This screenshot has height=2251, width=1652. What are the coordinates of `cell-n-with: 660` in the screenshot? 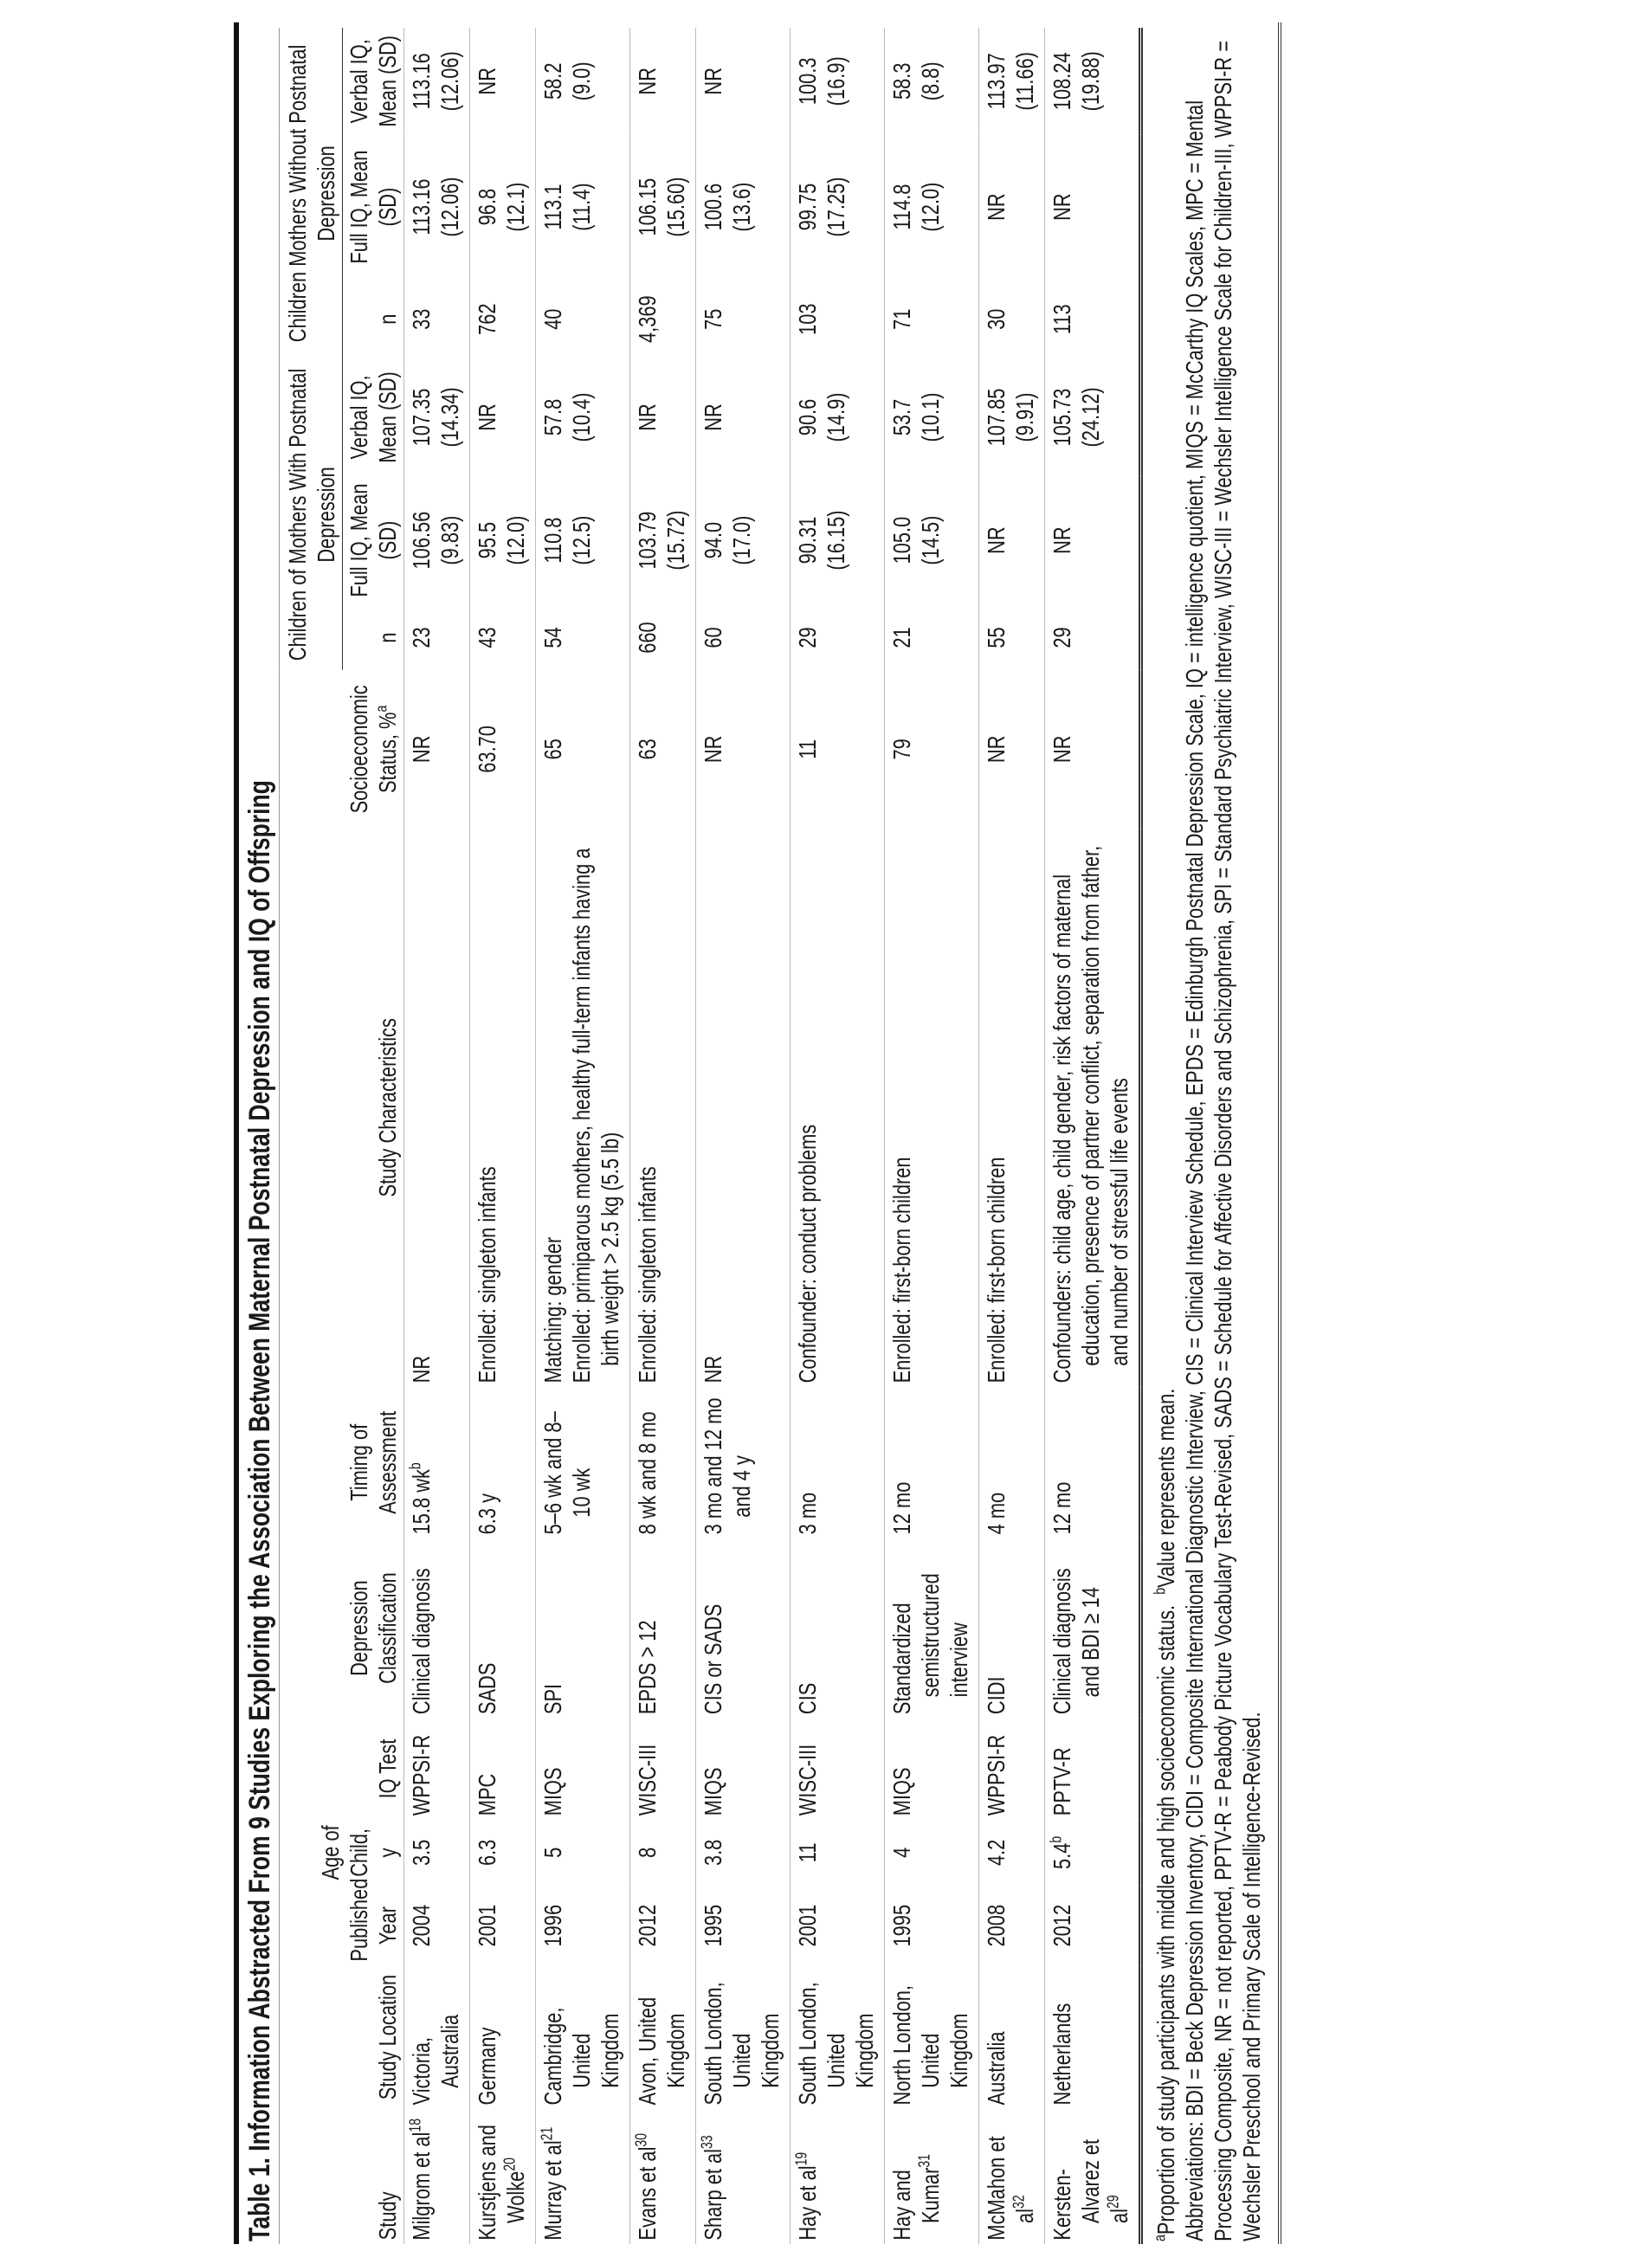 It's located at (663, 637).